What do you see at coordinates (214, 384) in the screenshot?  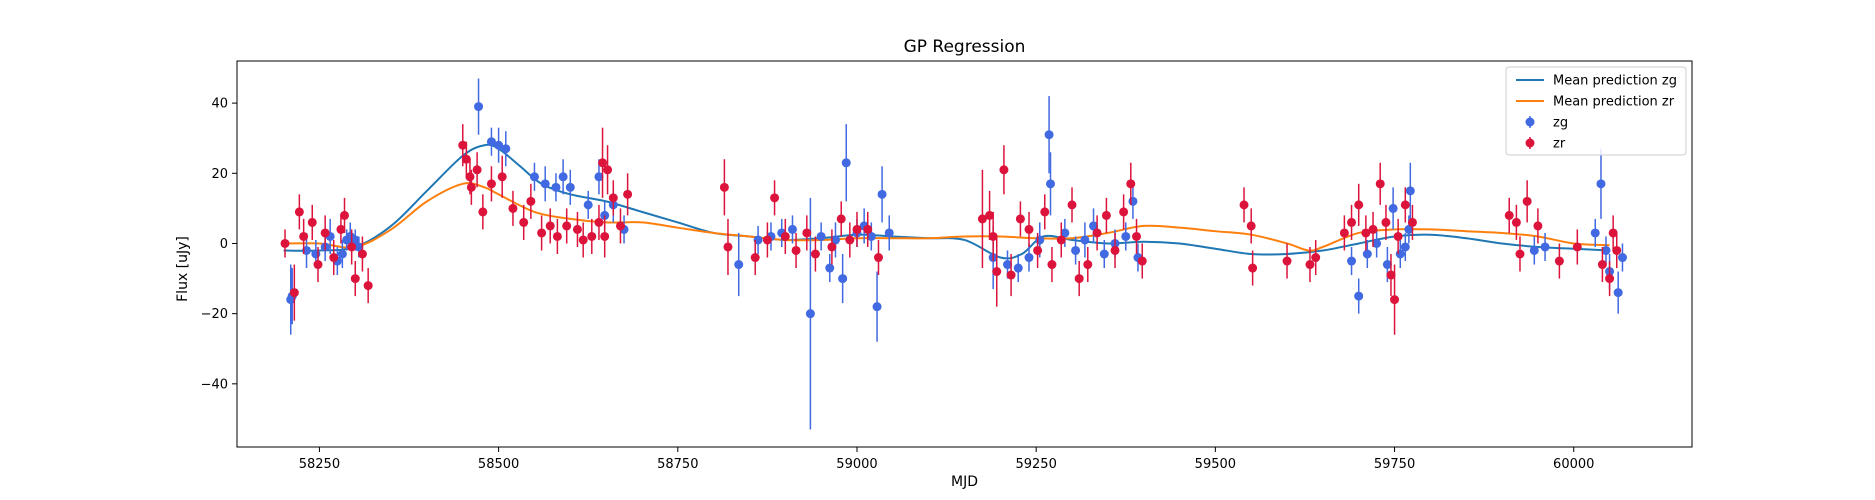 I see `y-tick-label: −40` at bounding box center [214, 384].